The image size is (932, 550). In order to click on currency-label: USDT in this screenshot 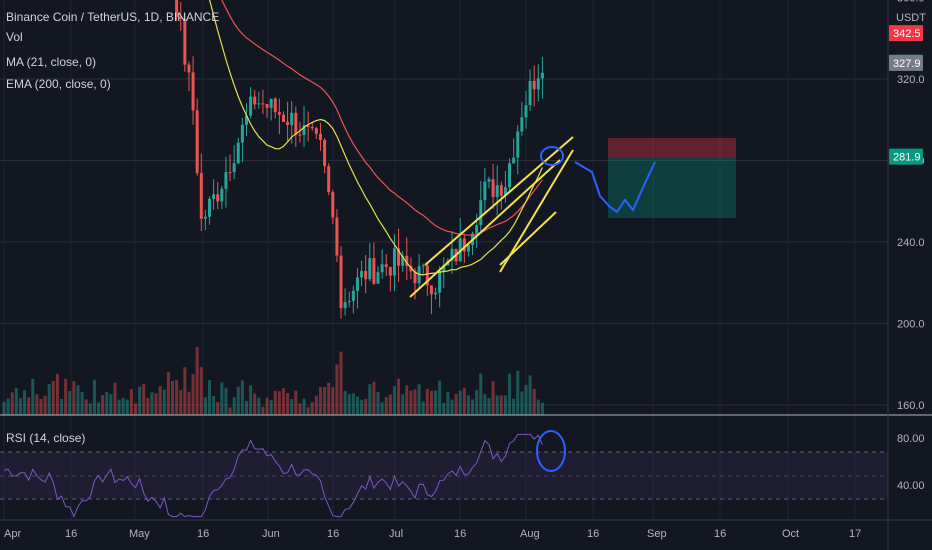, I will do `click(911, 18)`.